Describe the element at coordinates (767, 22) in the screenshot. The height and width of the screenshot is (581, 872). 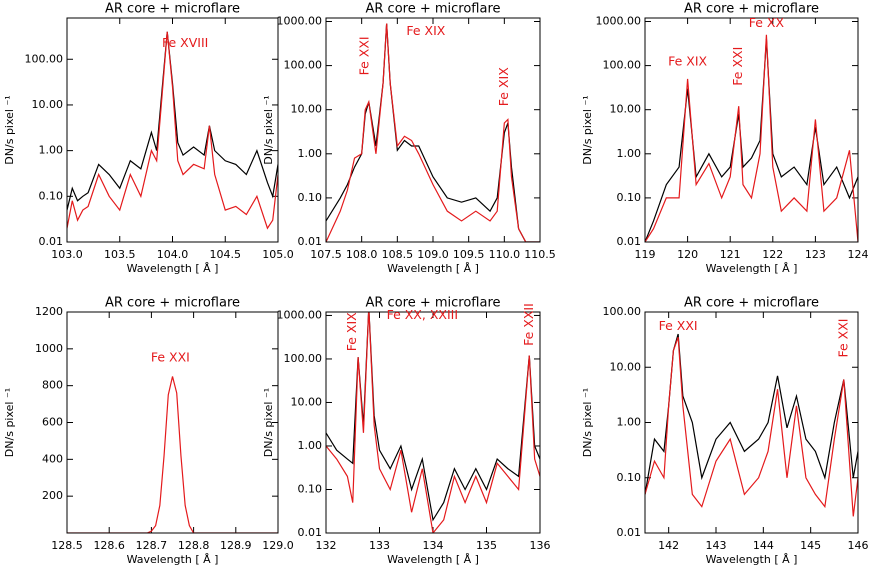
I see `line-annotation: Fe XX` at that location.